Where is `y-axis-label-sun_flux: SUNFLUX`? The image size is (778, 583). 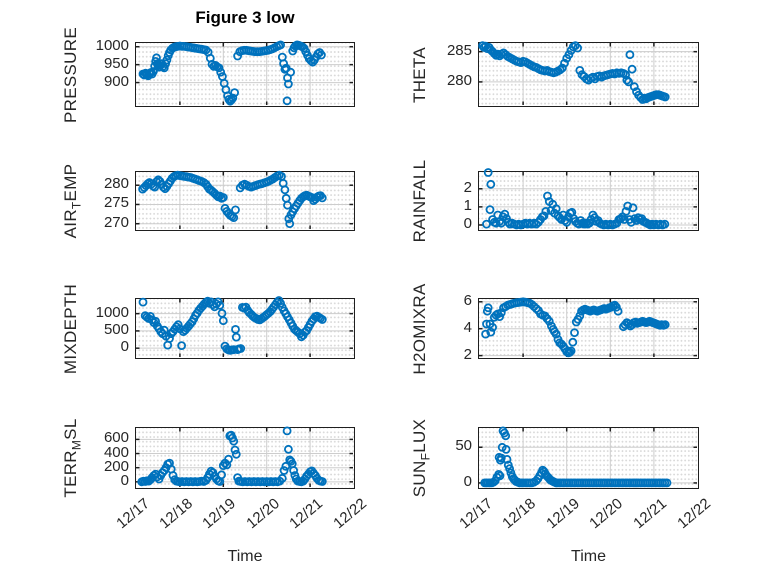 y-axis-label-sun_flux: SUNFLUX is located at coordinates (421, 458).